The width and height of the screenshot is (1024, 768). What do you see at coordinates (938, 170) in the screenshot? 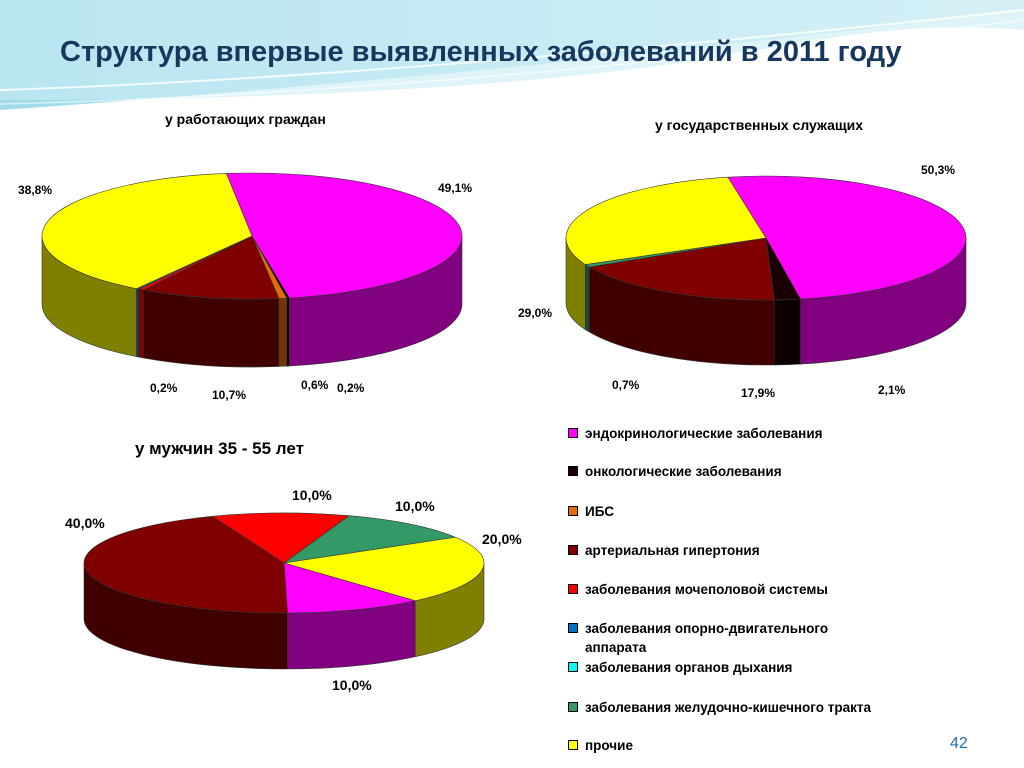
I see `pie1-label-endocrine: 50,3%` at bounding box center [938, 170].